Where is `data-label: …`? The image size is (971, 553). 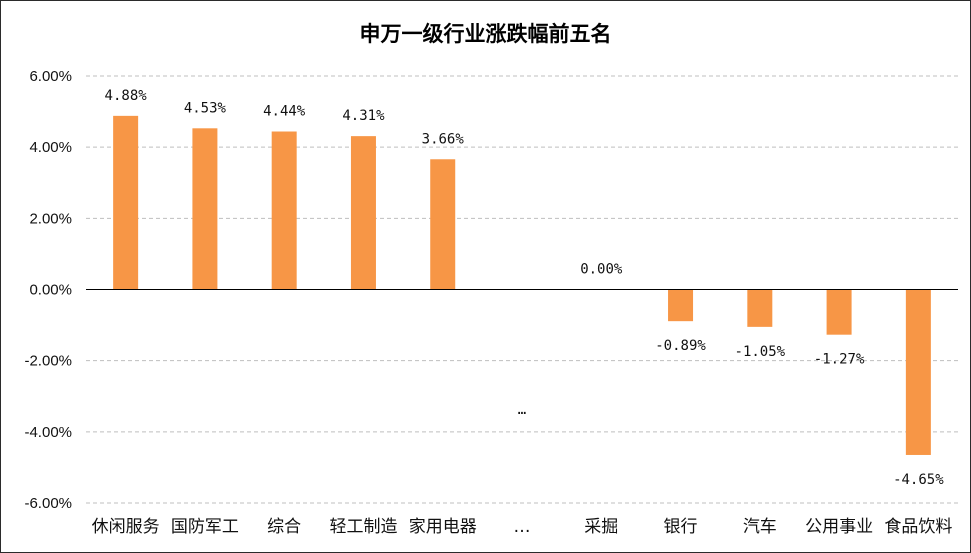 data-label: … is located at coordinates (522, 410).